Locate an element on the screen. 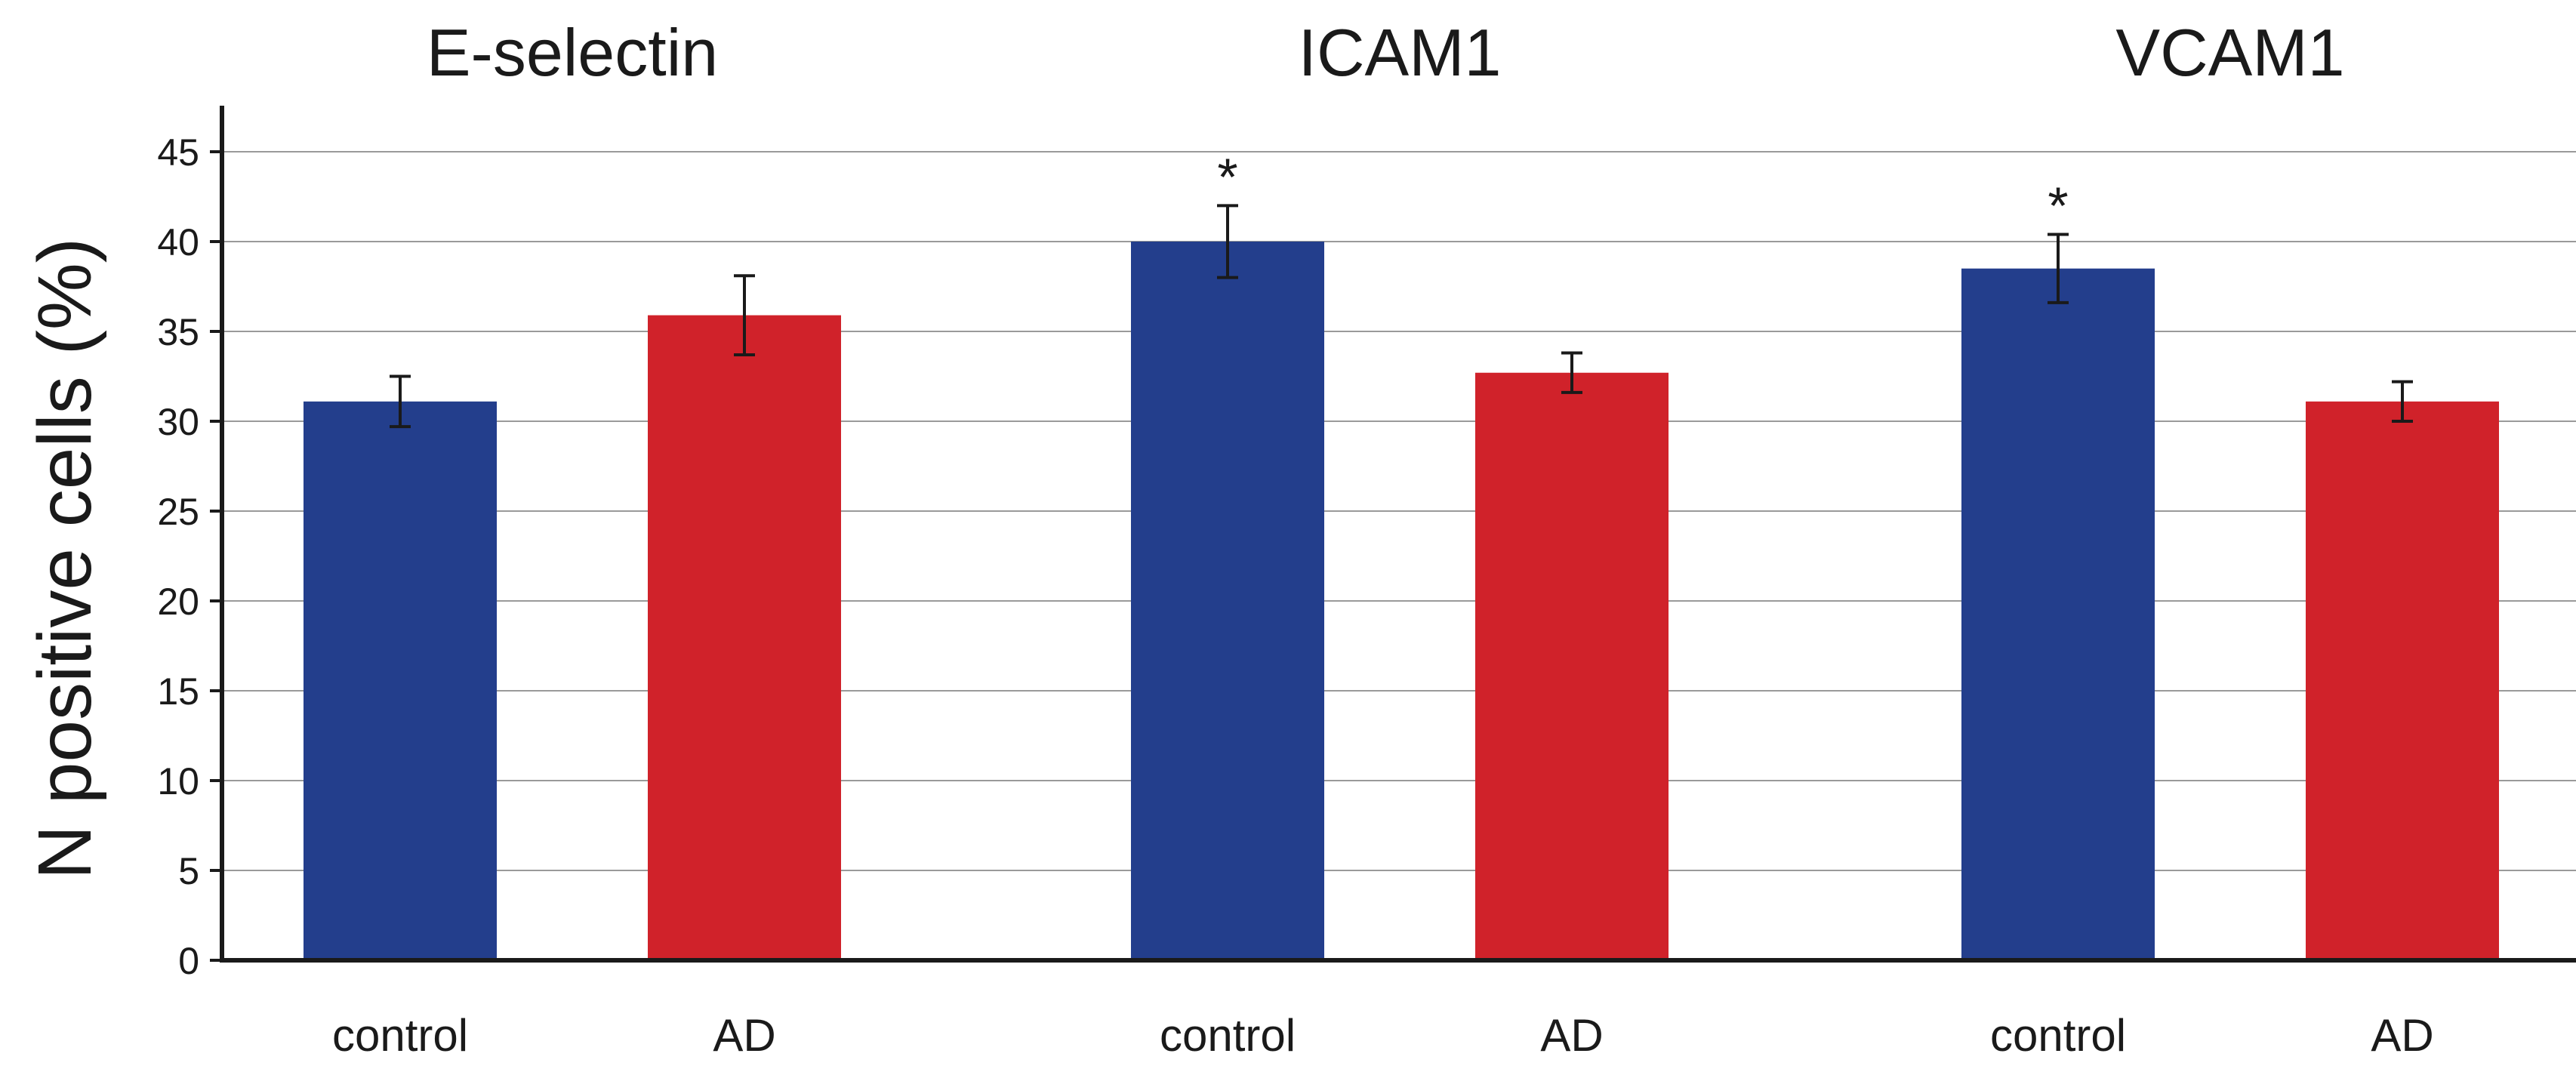  y-tick-label: 35 is located at coordinates (178, 332).